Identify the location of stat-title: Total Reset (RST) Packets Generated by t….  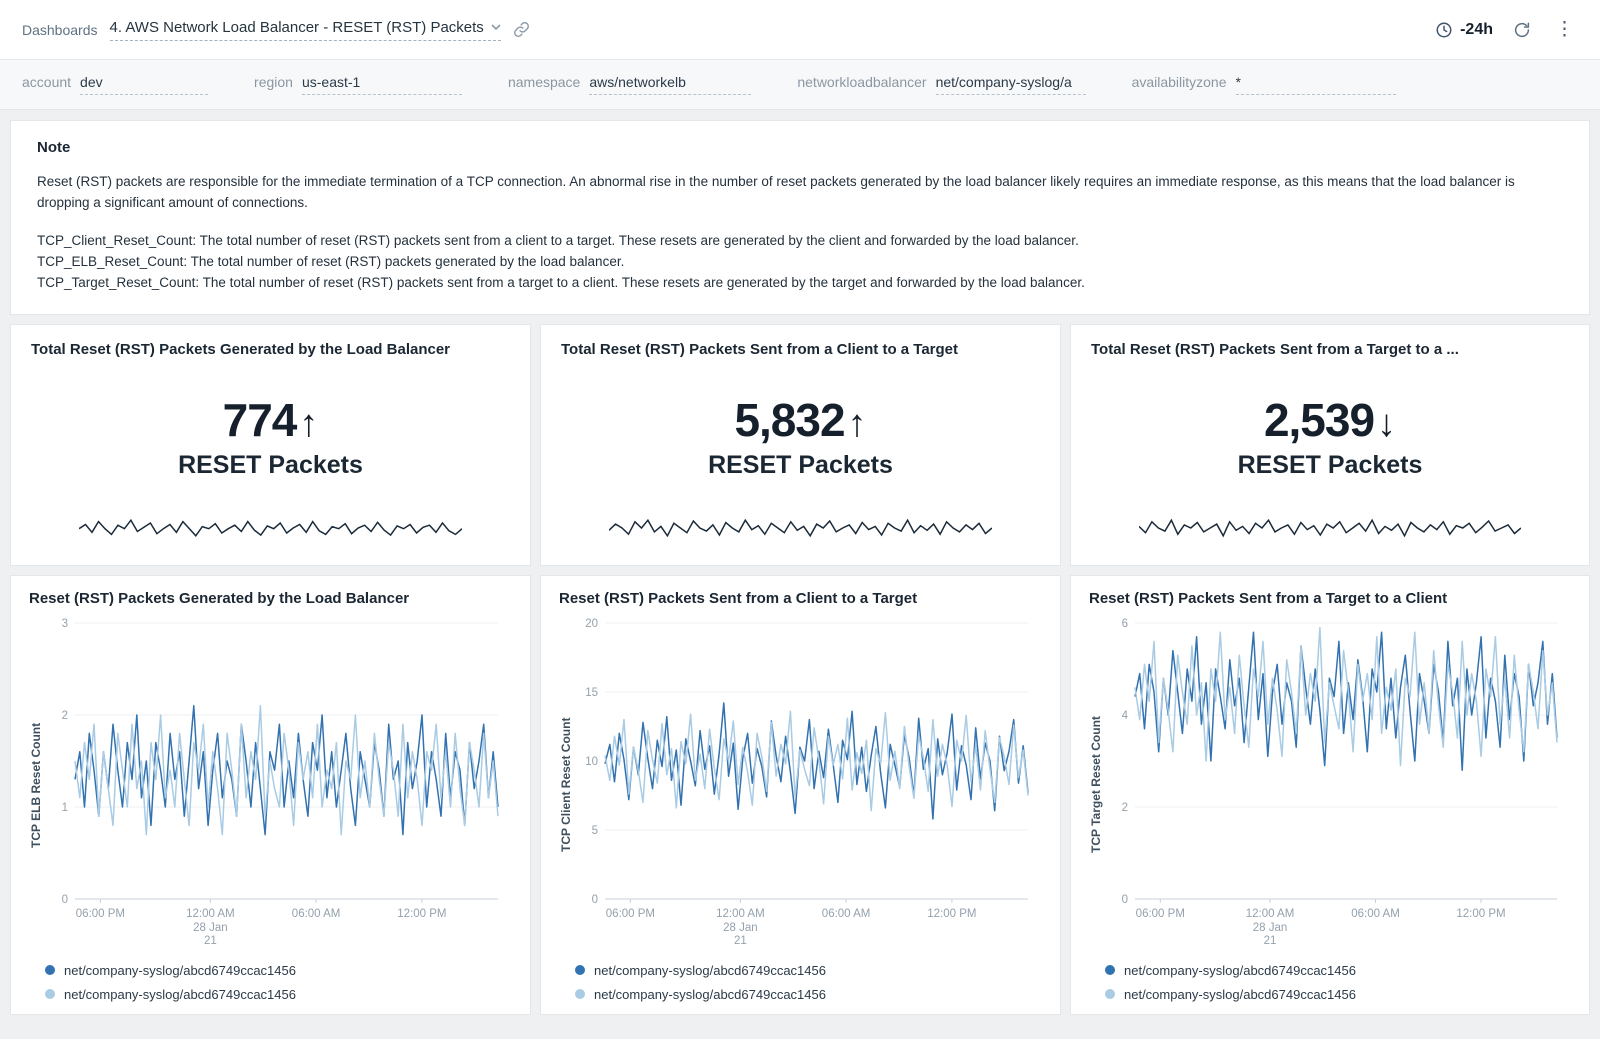
(241, 349).